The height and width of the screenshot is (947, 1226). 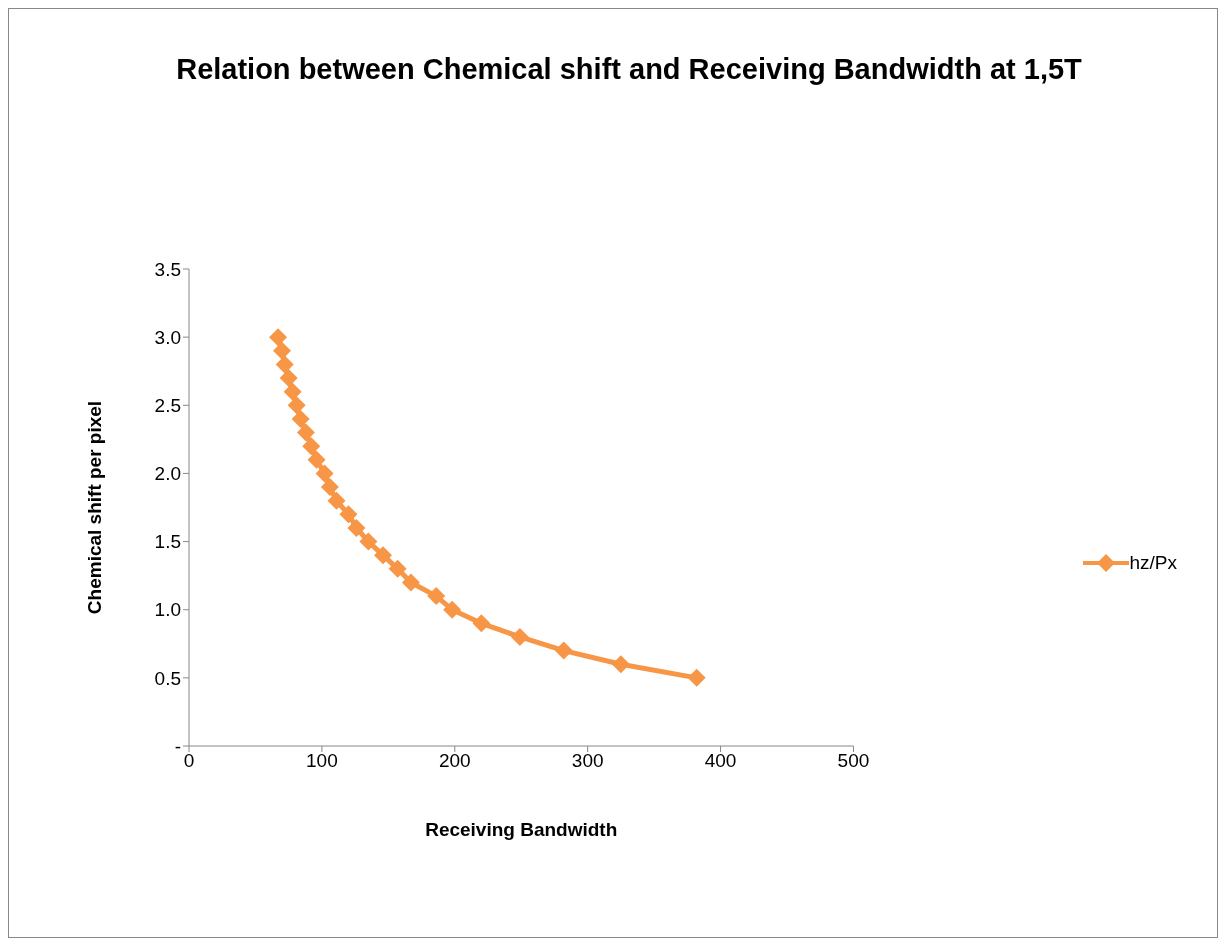 I want to click on y-tick-label: 1.0, so click(x=167, y=610).